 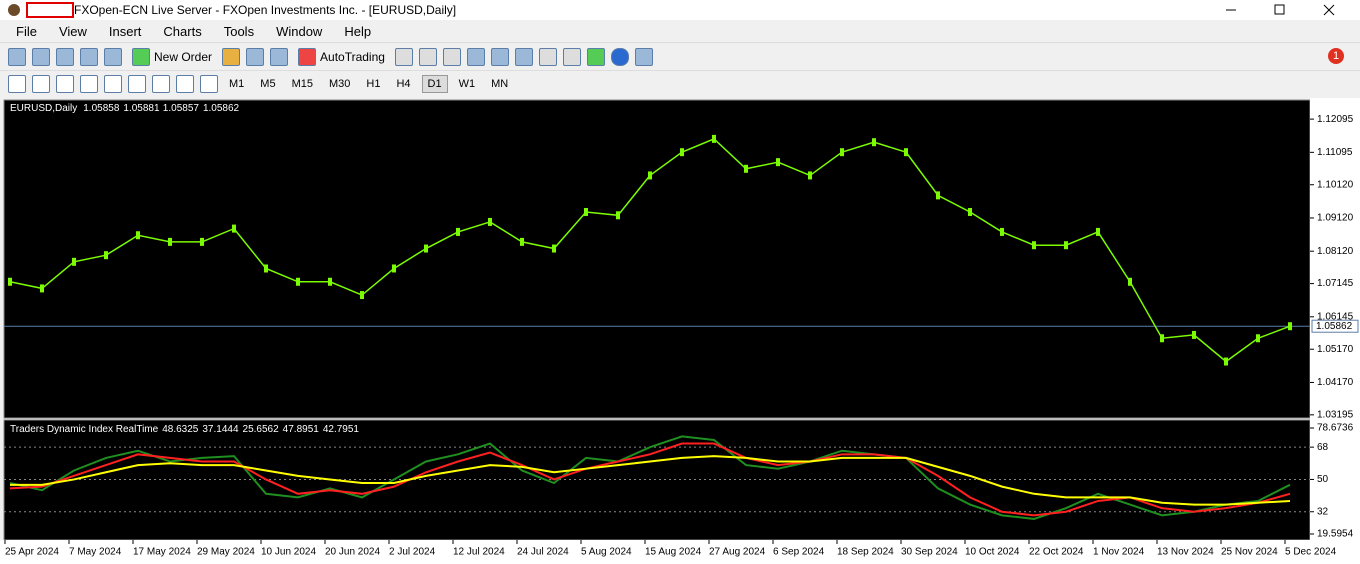 I want to click on window-controls, so click(x=1290, y=10).